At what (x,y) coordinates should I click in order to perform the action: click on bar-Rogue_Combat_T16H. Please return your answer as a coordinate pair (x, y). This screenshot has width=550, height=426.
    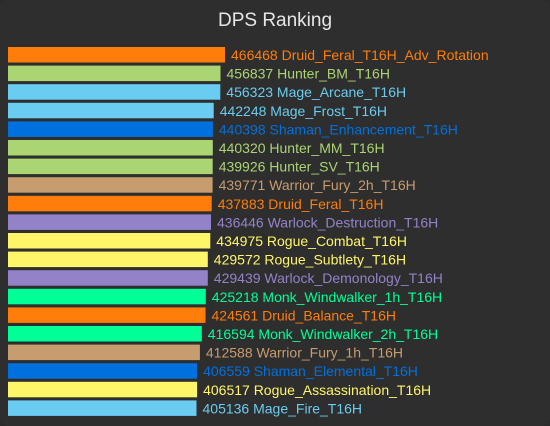
    Looking at the image, I should click on (109, 241).